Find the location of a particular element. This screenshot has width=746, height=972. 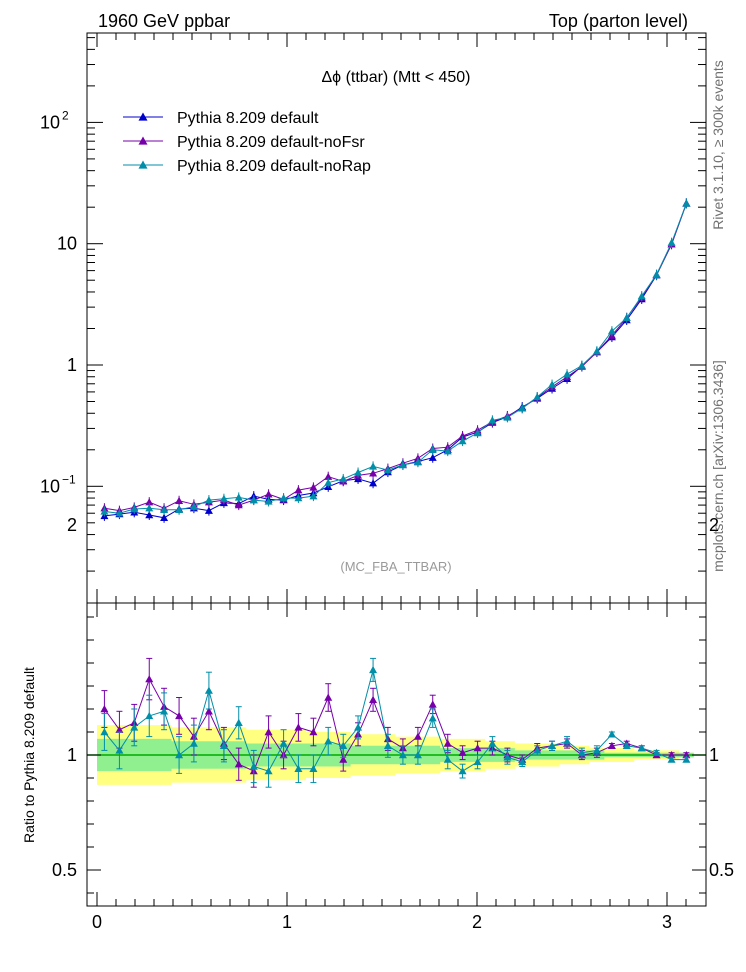

ratio-series-line is located at coordinates (395, 724).